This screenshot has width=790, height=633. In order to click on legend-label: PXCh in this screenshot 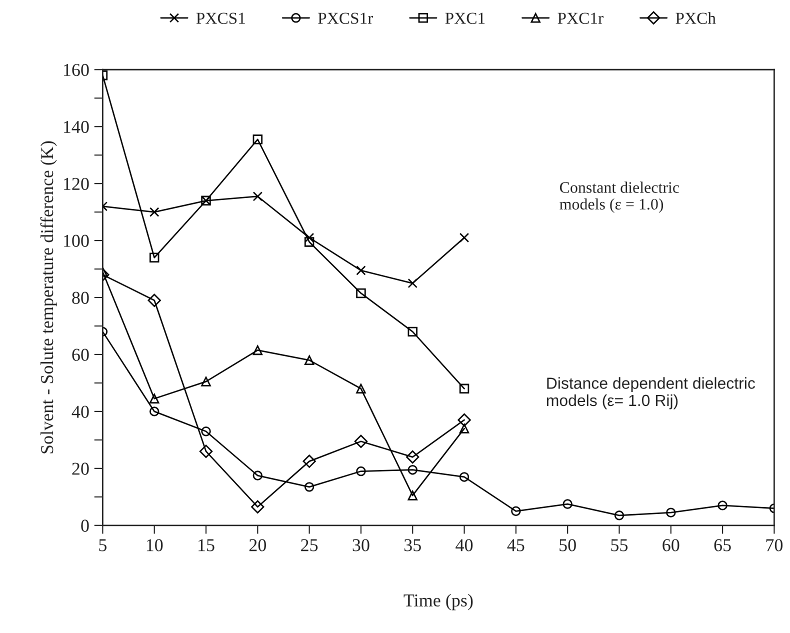, I will do `click(696, 18)`.